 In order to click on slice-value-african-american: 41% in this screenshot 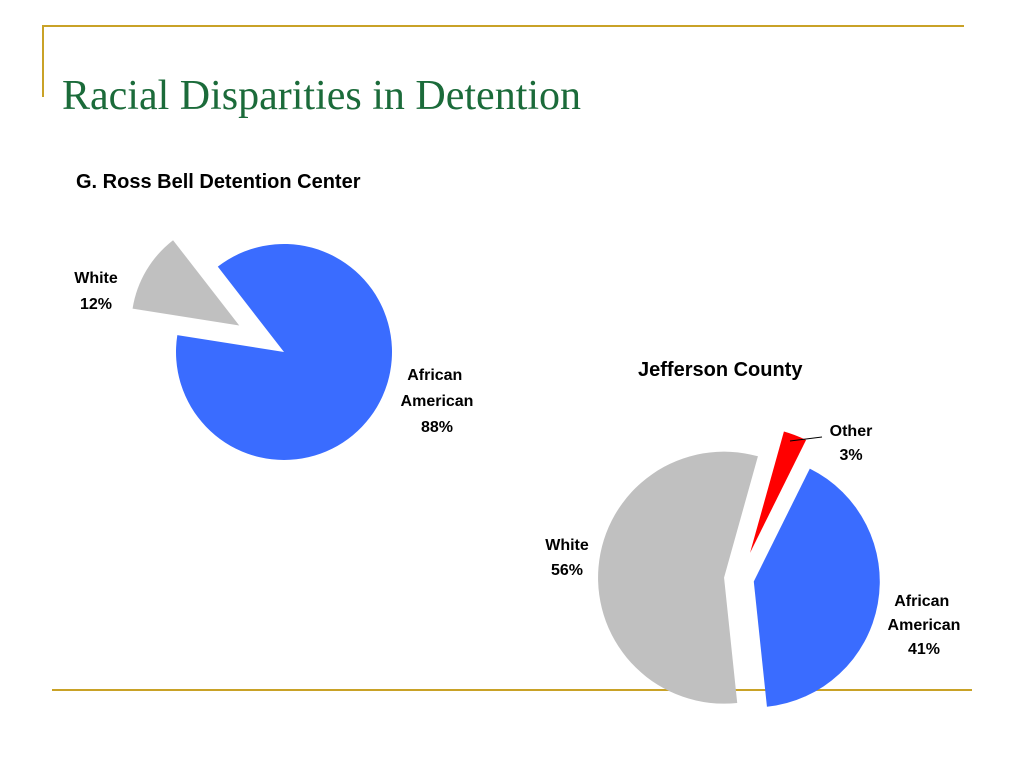, I will do `click(924, 649)`.